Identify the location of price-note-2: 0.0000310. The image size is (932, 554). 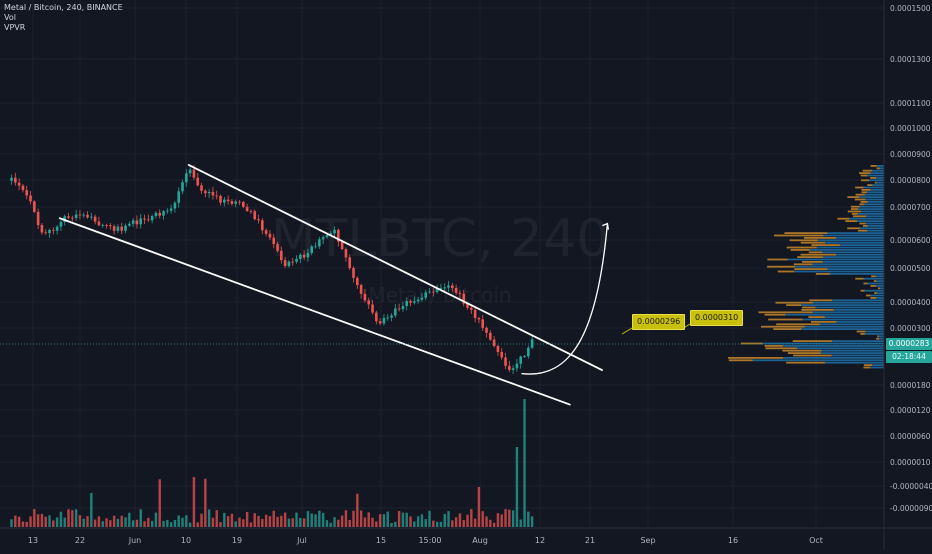
(717, 318).